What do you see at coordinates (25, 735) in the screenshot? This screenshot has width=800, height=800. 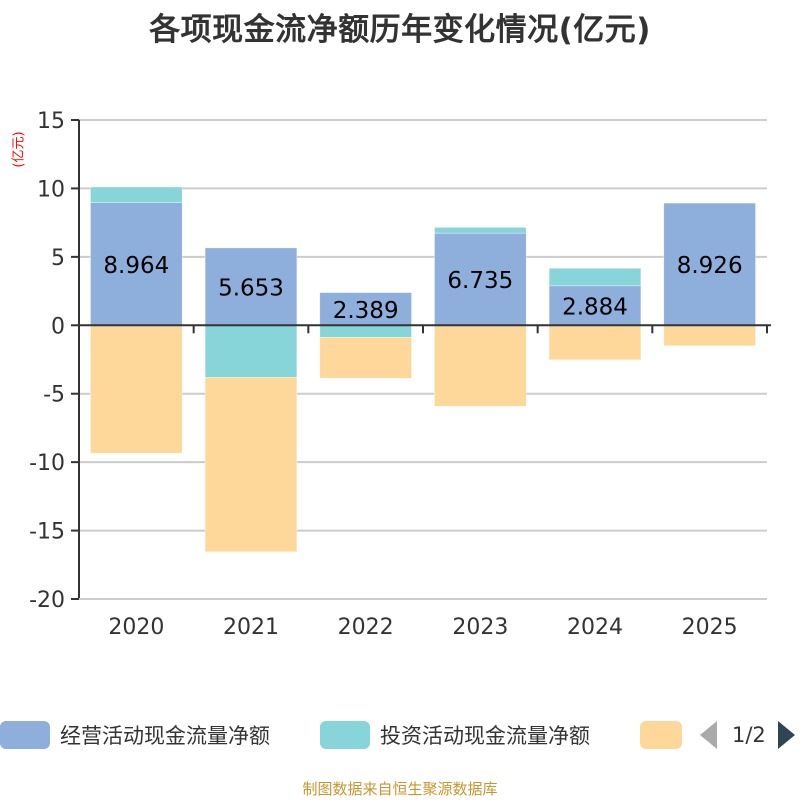 I see `legend-swatch-operating` at bounding box center [25, 735].